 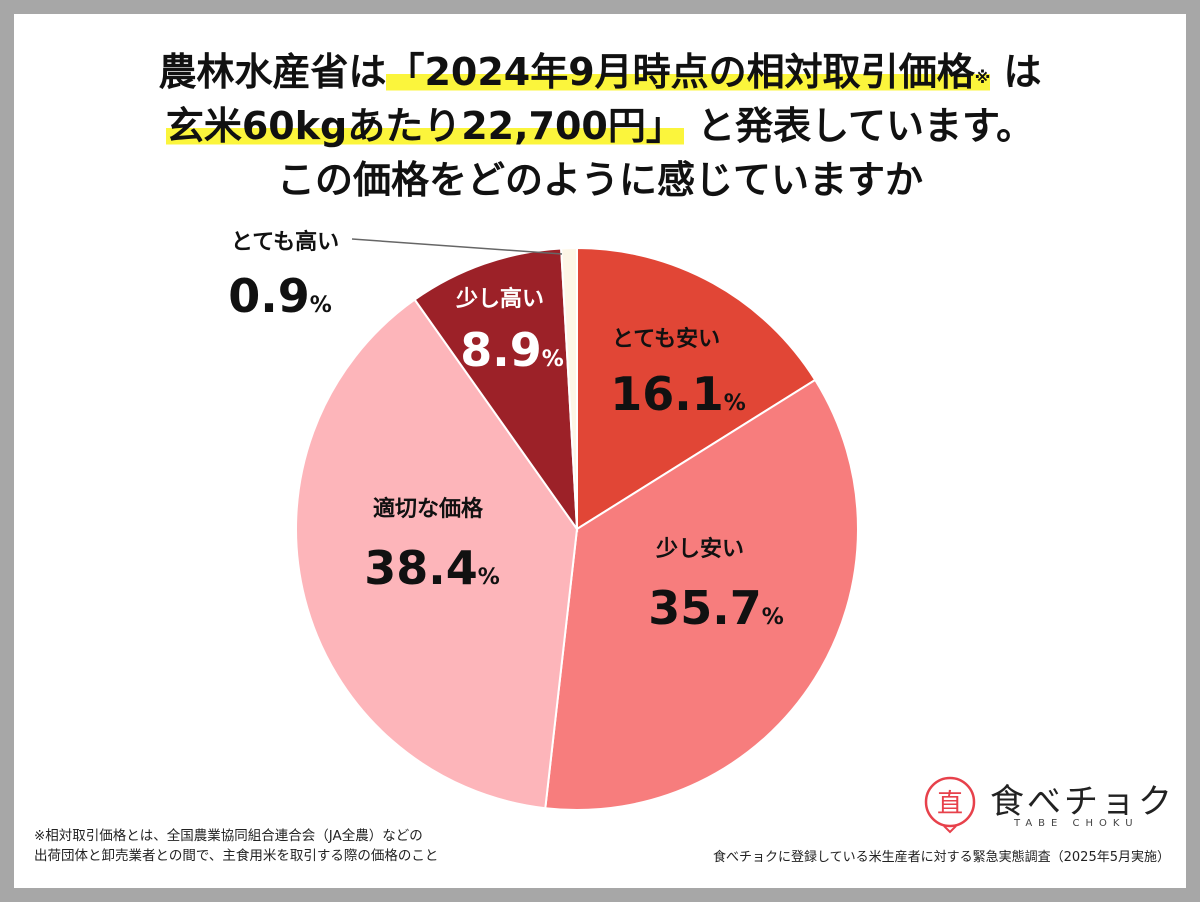 I want to click on slice-value-number-2: 38.4, so click(x=421, y=568).